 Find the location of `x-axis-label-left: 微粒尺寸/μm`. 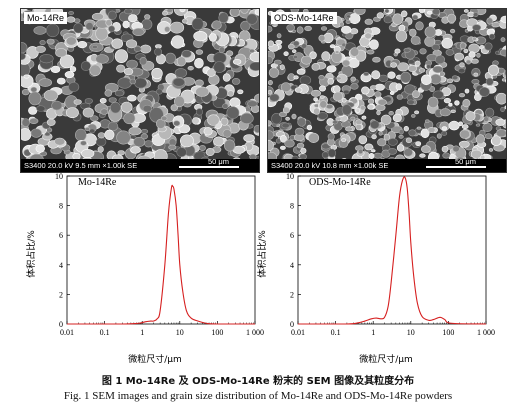

x-axis-label-left: 微粒尺寸/μm is located at coordinates (155, 359).